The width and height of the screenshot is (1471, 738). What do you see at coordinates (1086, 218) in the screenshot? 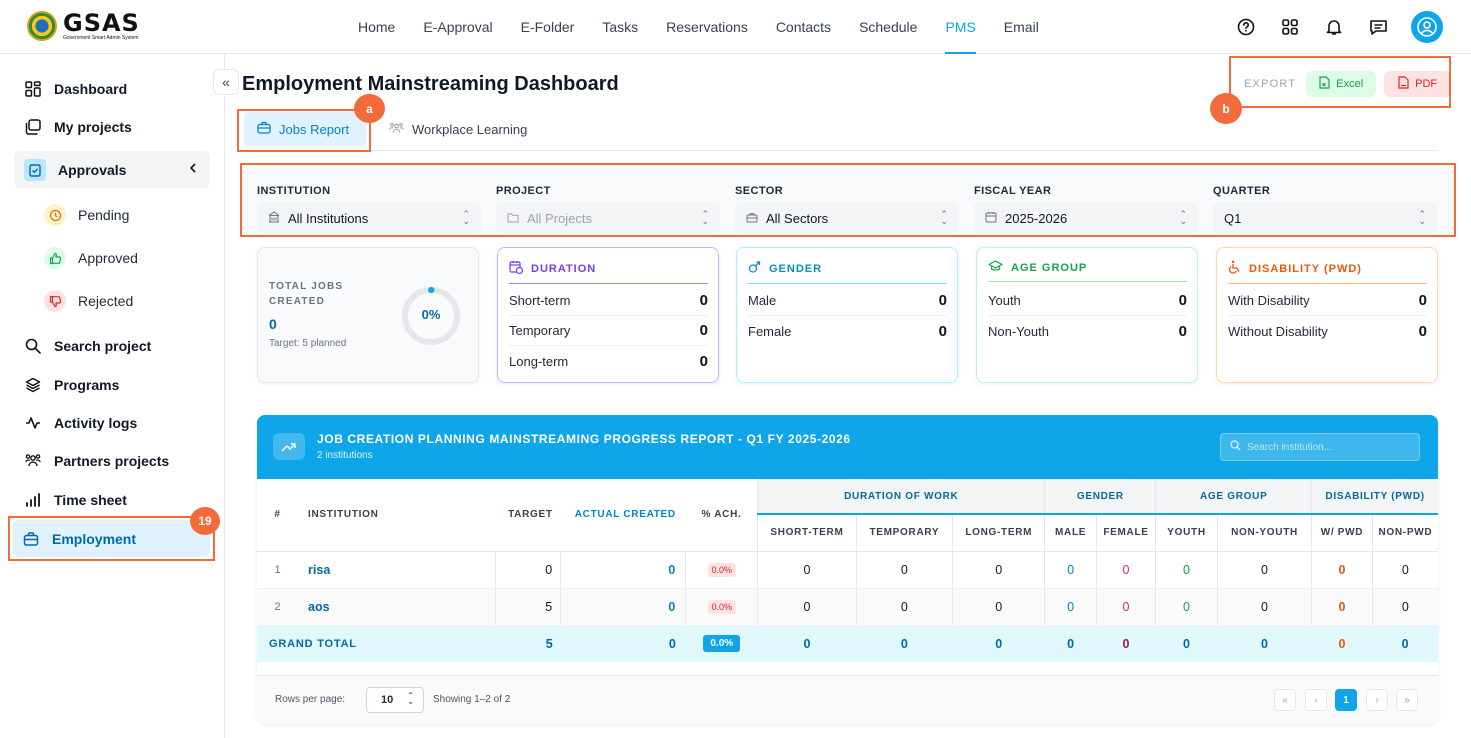
I see `fiscal-year-select: 2025-2026 ⌃ ⌄` at bounding box center [1086, 218].